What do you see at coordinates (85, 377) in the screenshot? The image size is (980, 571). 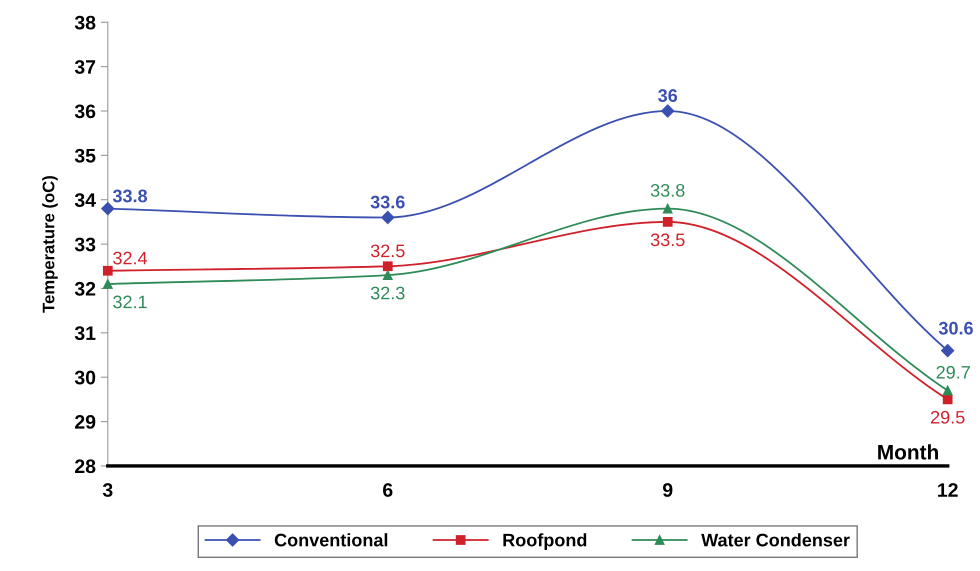 I see `y-tick-label: 30` at bounding box center [85, 377].